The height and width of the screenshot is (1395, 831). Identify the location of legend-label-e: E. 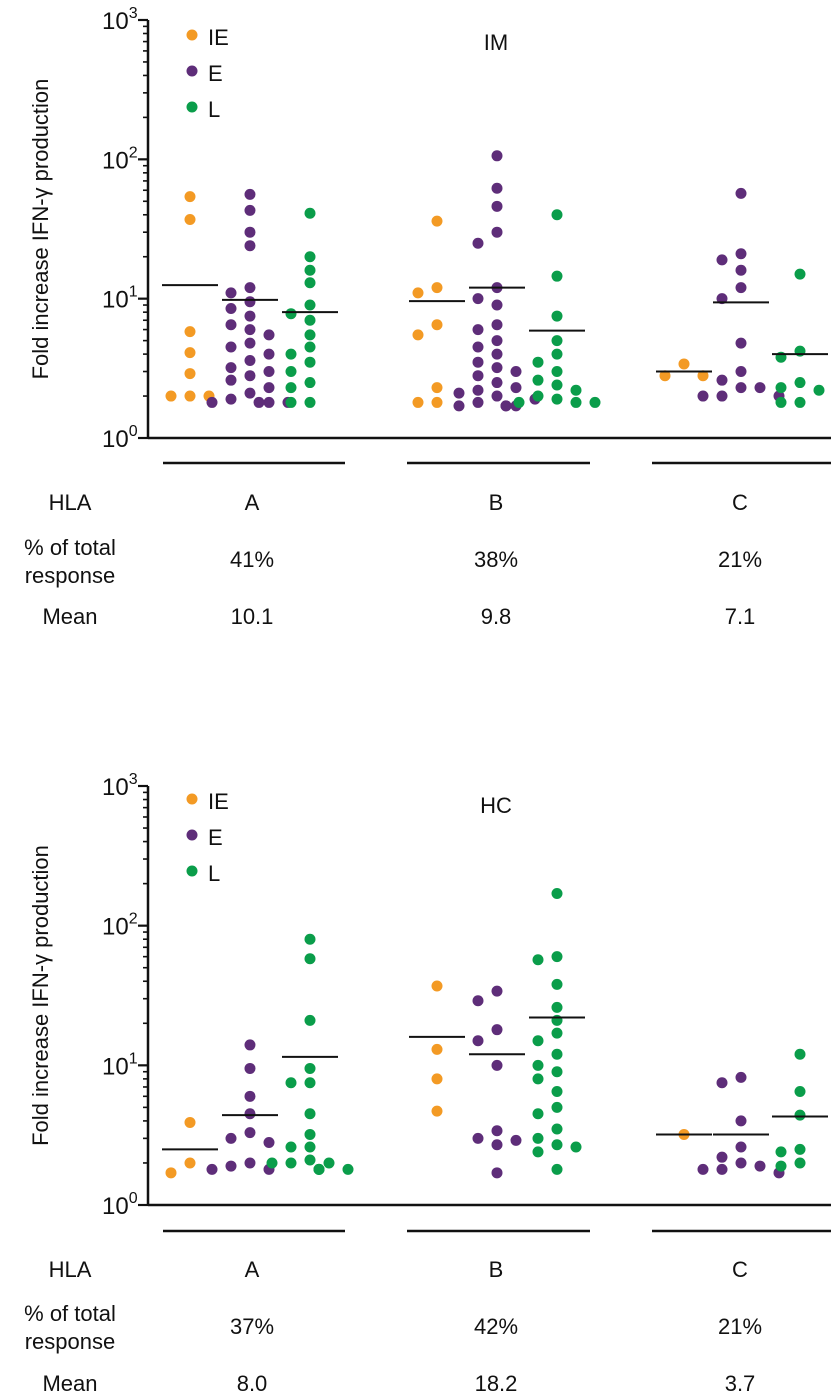
(215, 837).